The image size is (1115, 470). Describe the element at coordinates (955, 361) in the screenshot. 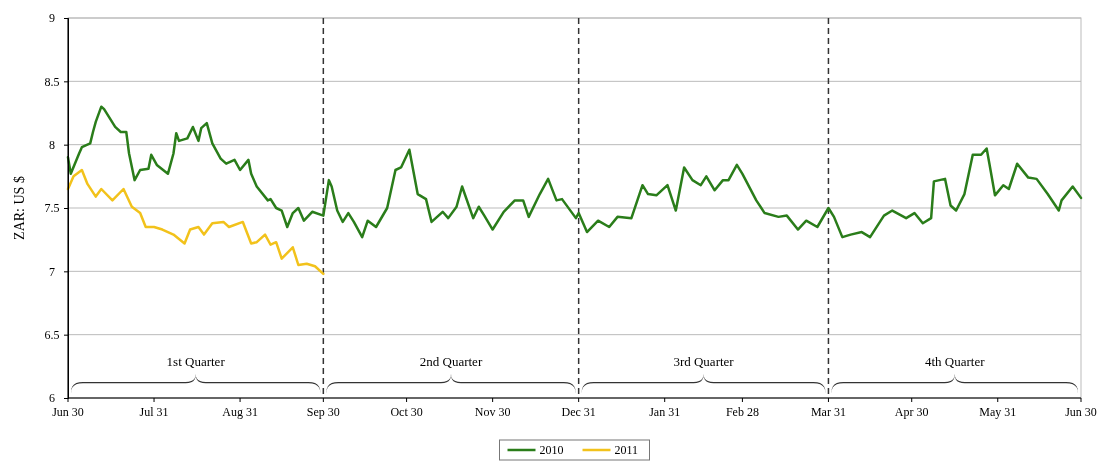

I see `annotation: 4th Quarter` at that location.